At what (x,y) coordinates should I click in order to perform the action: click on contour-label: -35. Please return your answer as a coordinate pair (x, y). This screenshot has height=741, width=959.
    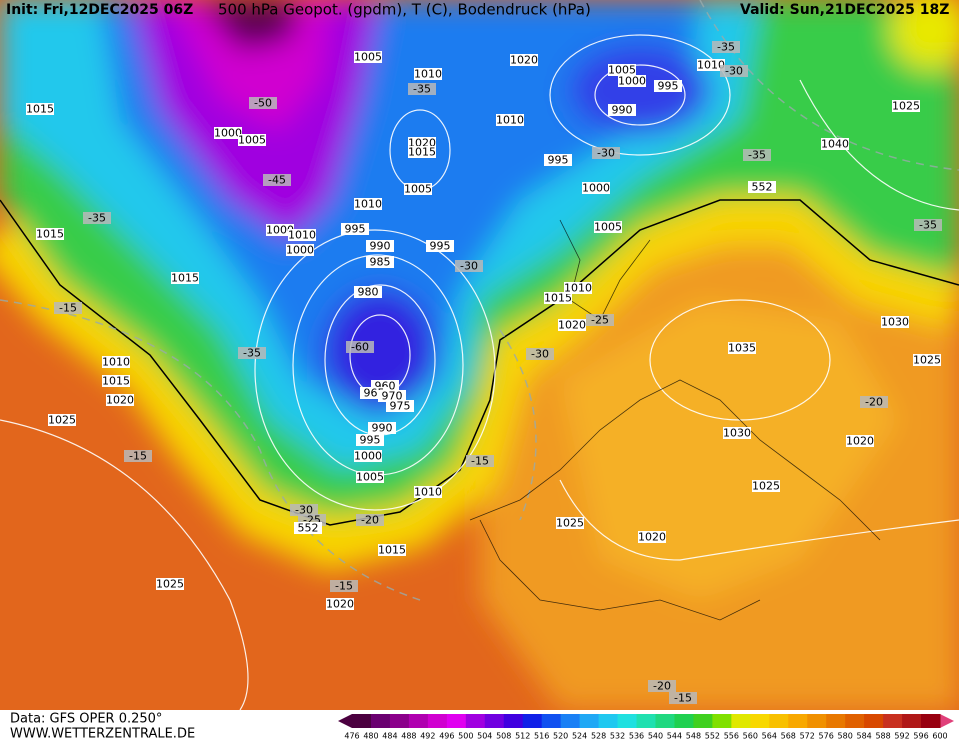
    Looking at the image, I should click on (97, 218).